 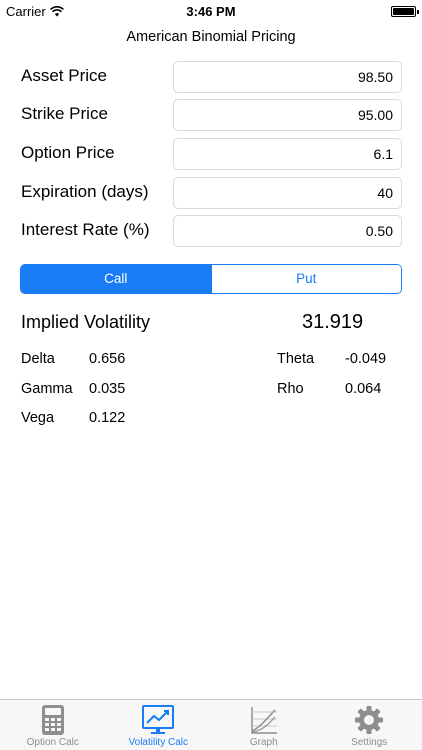 What do you see at coordinates (287, 154) in the screenshot?
I see `option-price-input` at bounding box center [287, 154].